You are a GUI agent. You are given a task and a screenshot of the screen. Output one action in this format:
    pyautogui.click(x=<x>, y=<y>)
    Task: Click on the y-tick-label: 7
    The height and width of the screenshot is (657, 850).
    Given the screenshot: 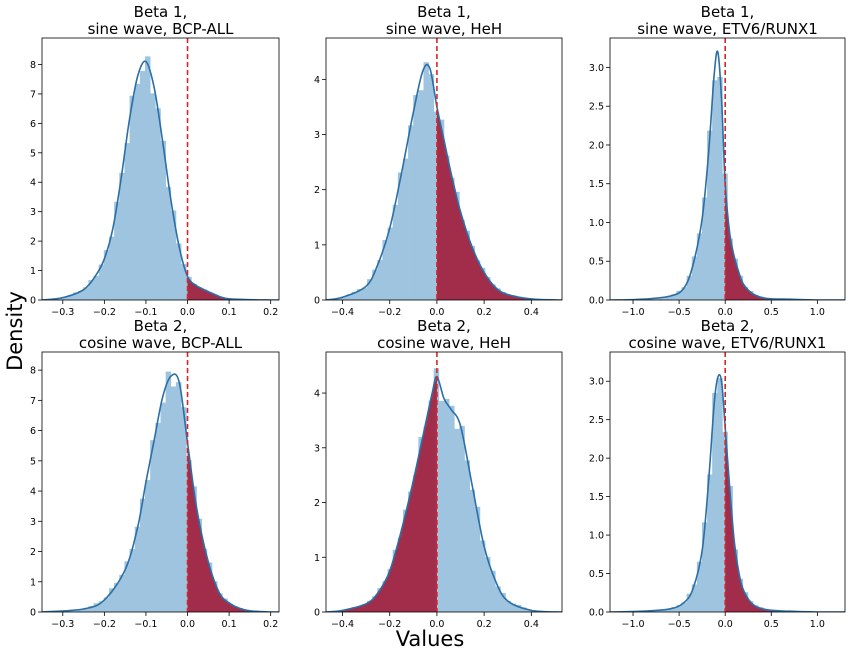 What is the action you would take?
    pyautogui.click(x=33, y=94)
    